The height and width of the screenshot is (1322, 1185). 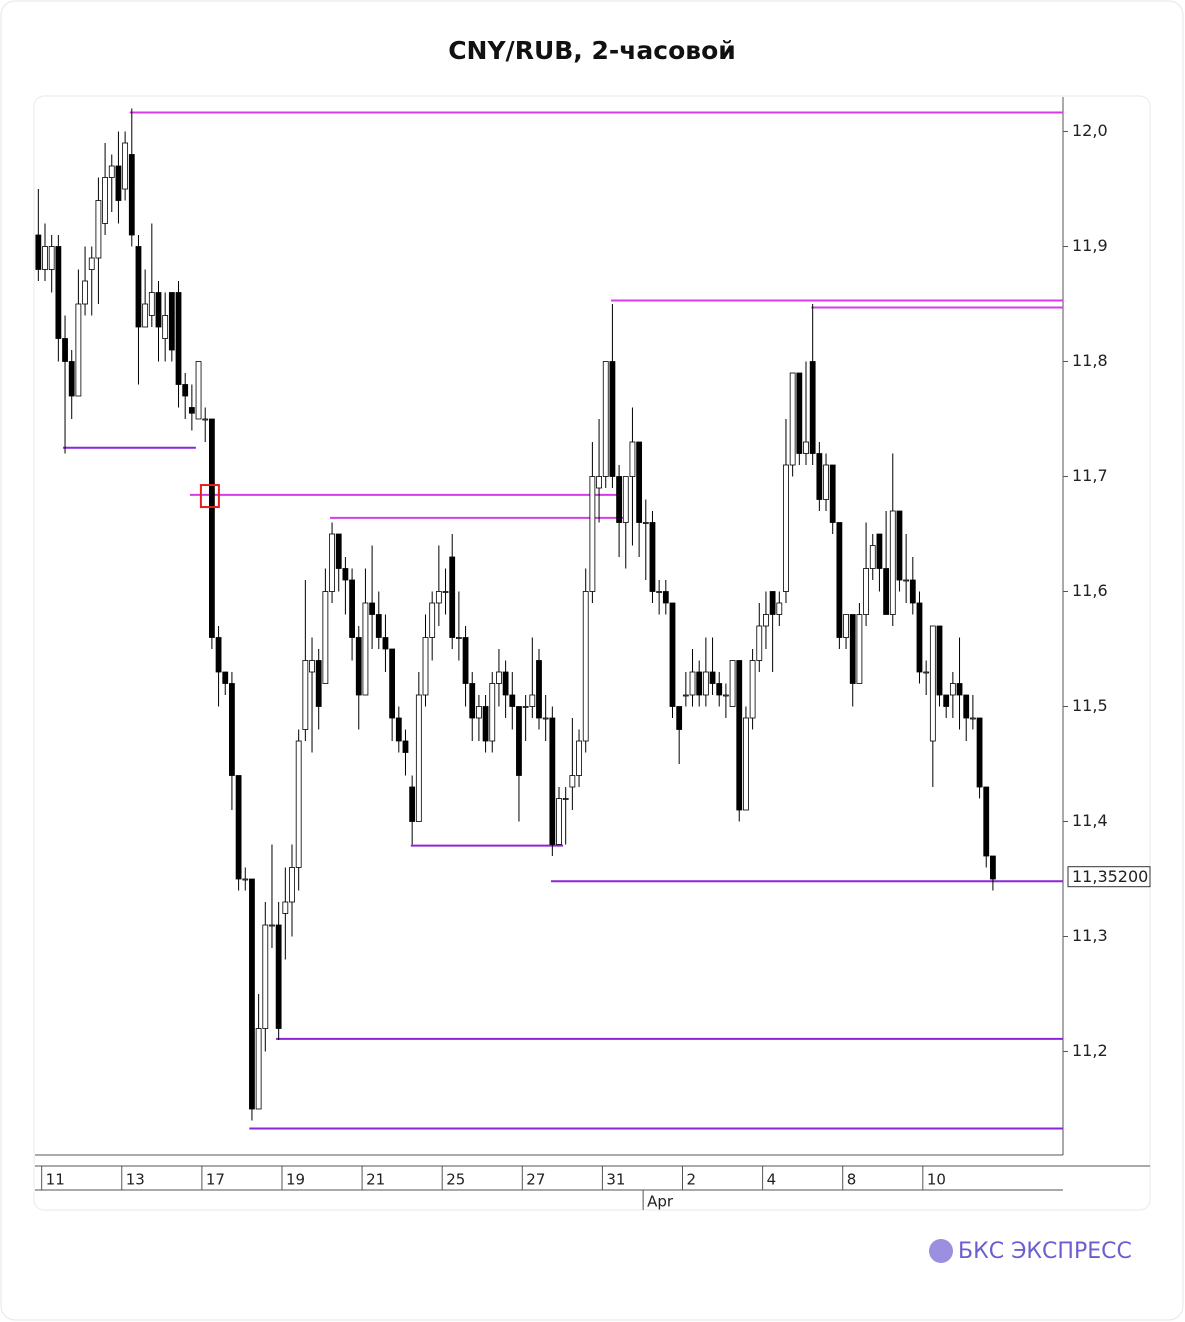 I want to click on month-label: Apr, so click(x=660, y=1202).